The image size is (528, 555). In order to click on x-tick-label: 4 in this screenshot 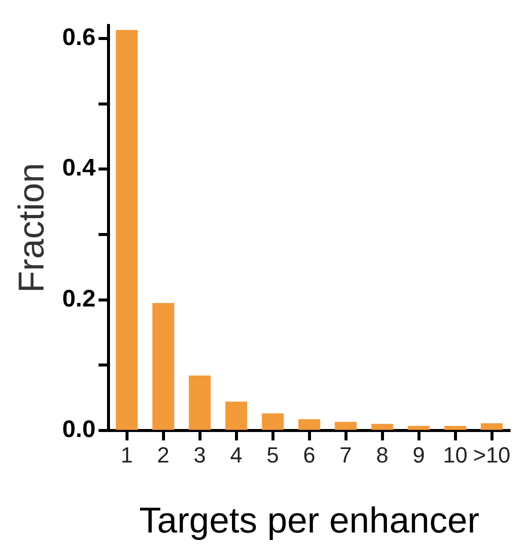, I will do `click(236, 455)`.